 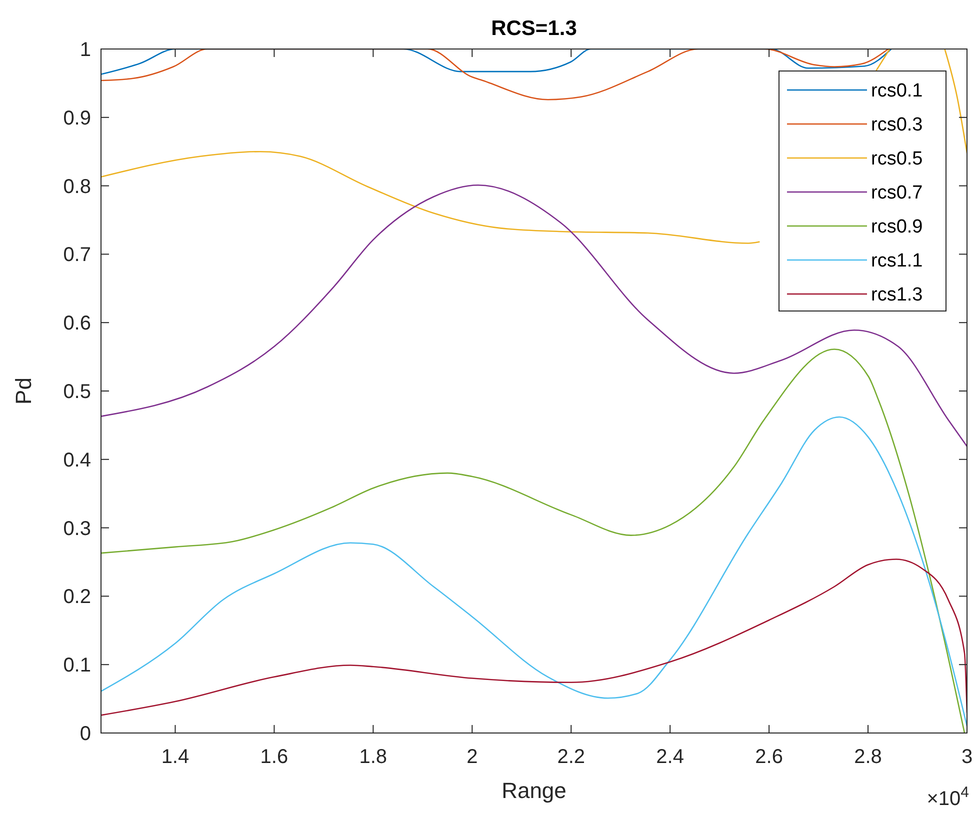 I want to click on text: ×10$^{4}$, so click(x=947, y=797).